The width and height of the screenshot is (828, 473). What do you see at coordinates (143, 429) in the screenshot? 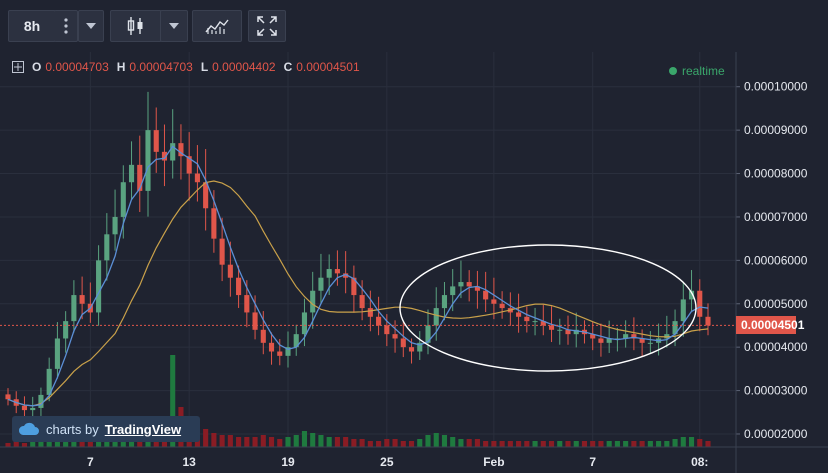
I see `watermark-brand: TradingView` at bounding box center [143, 429].